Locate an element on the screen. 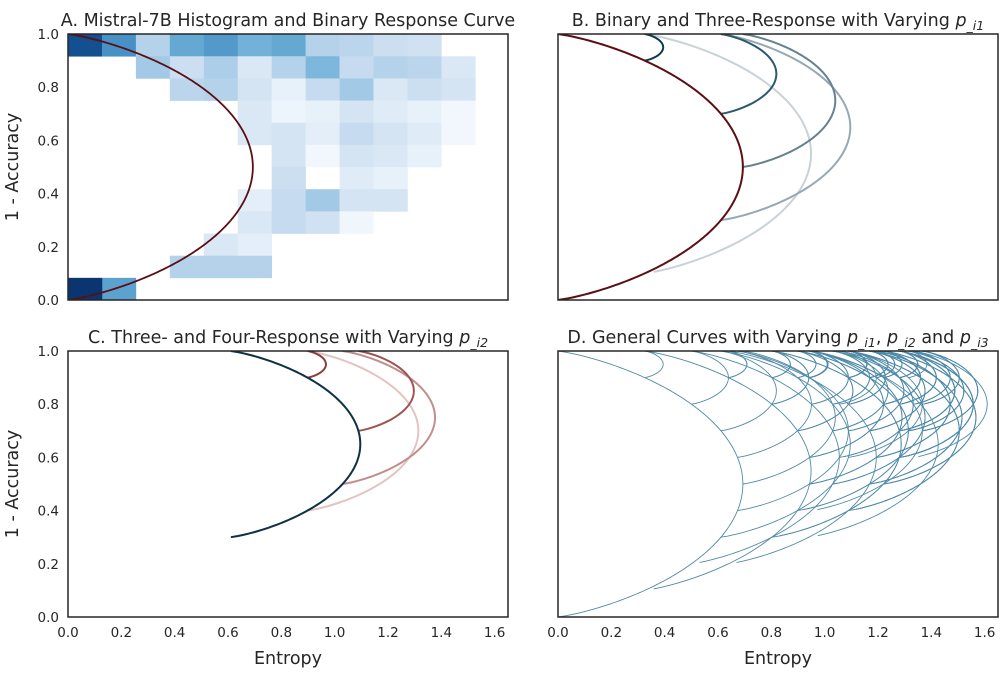  panel-c-xtick-label: 0.8 is located at coordinates (281, 633).